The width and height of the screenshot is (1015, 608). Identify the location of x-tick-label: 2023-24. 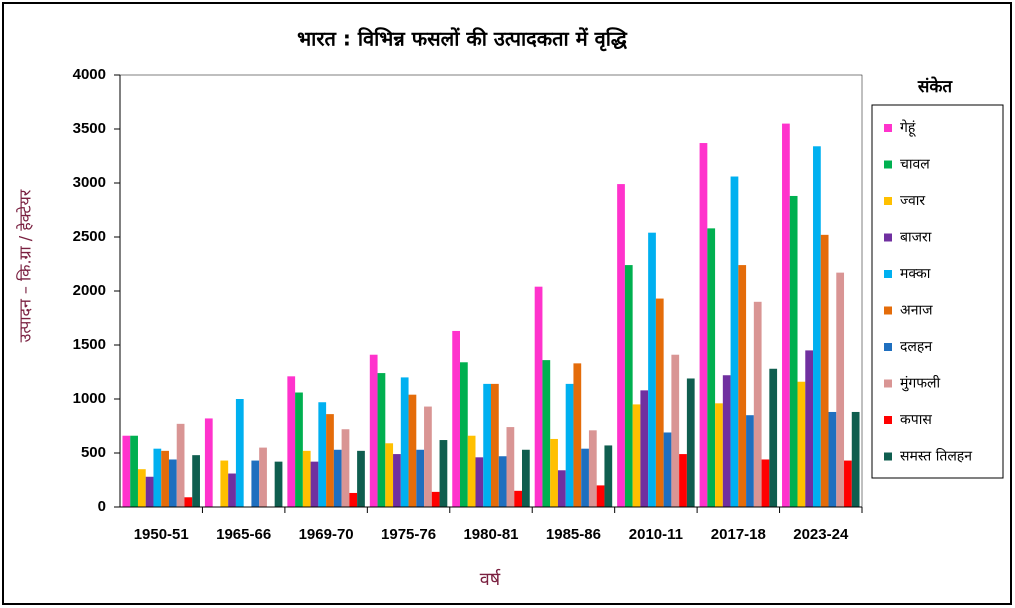
(821, 534).